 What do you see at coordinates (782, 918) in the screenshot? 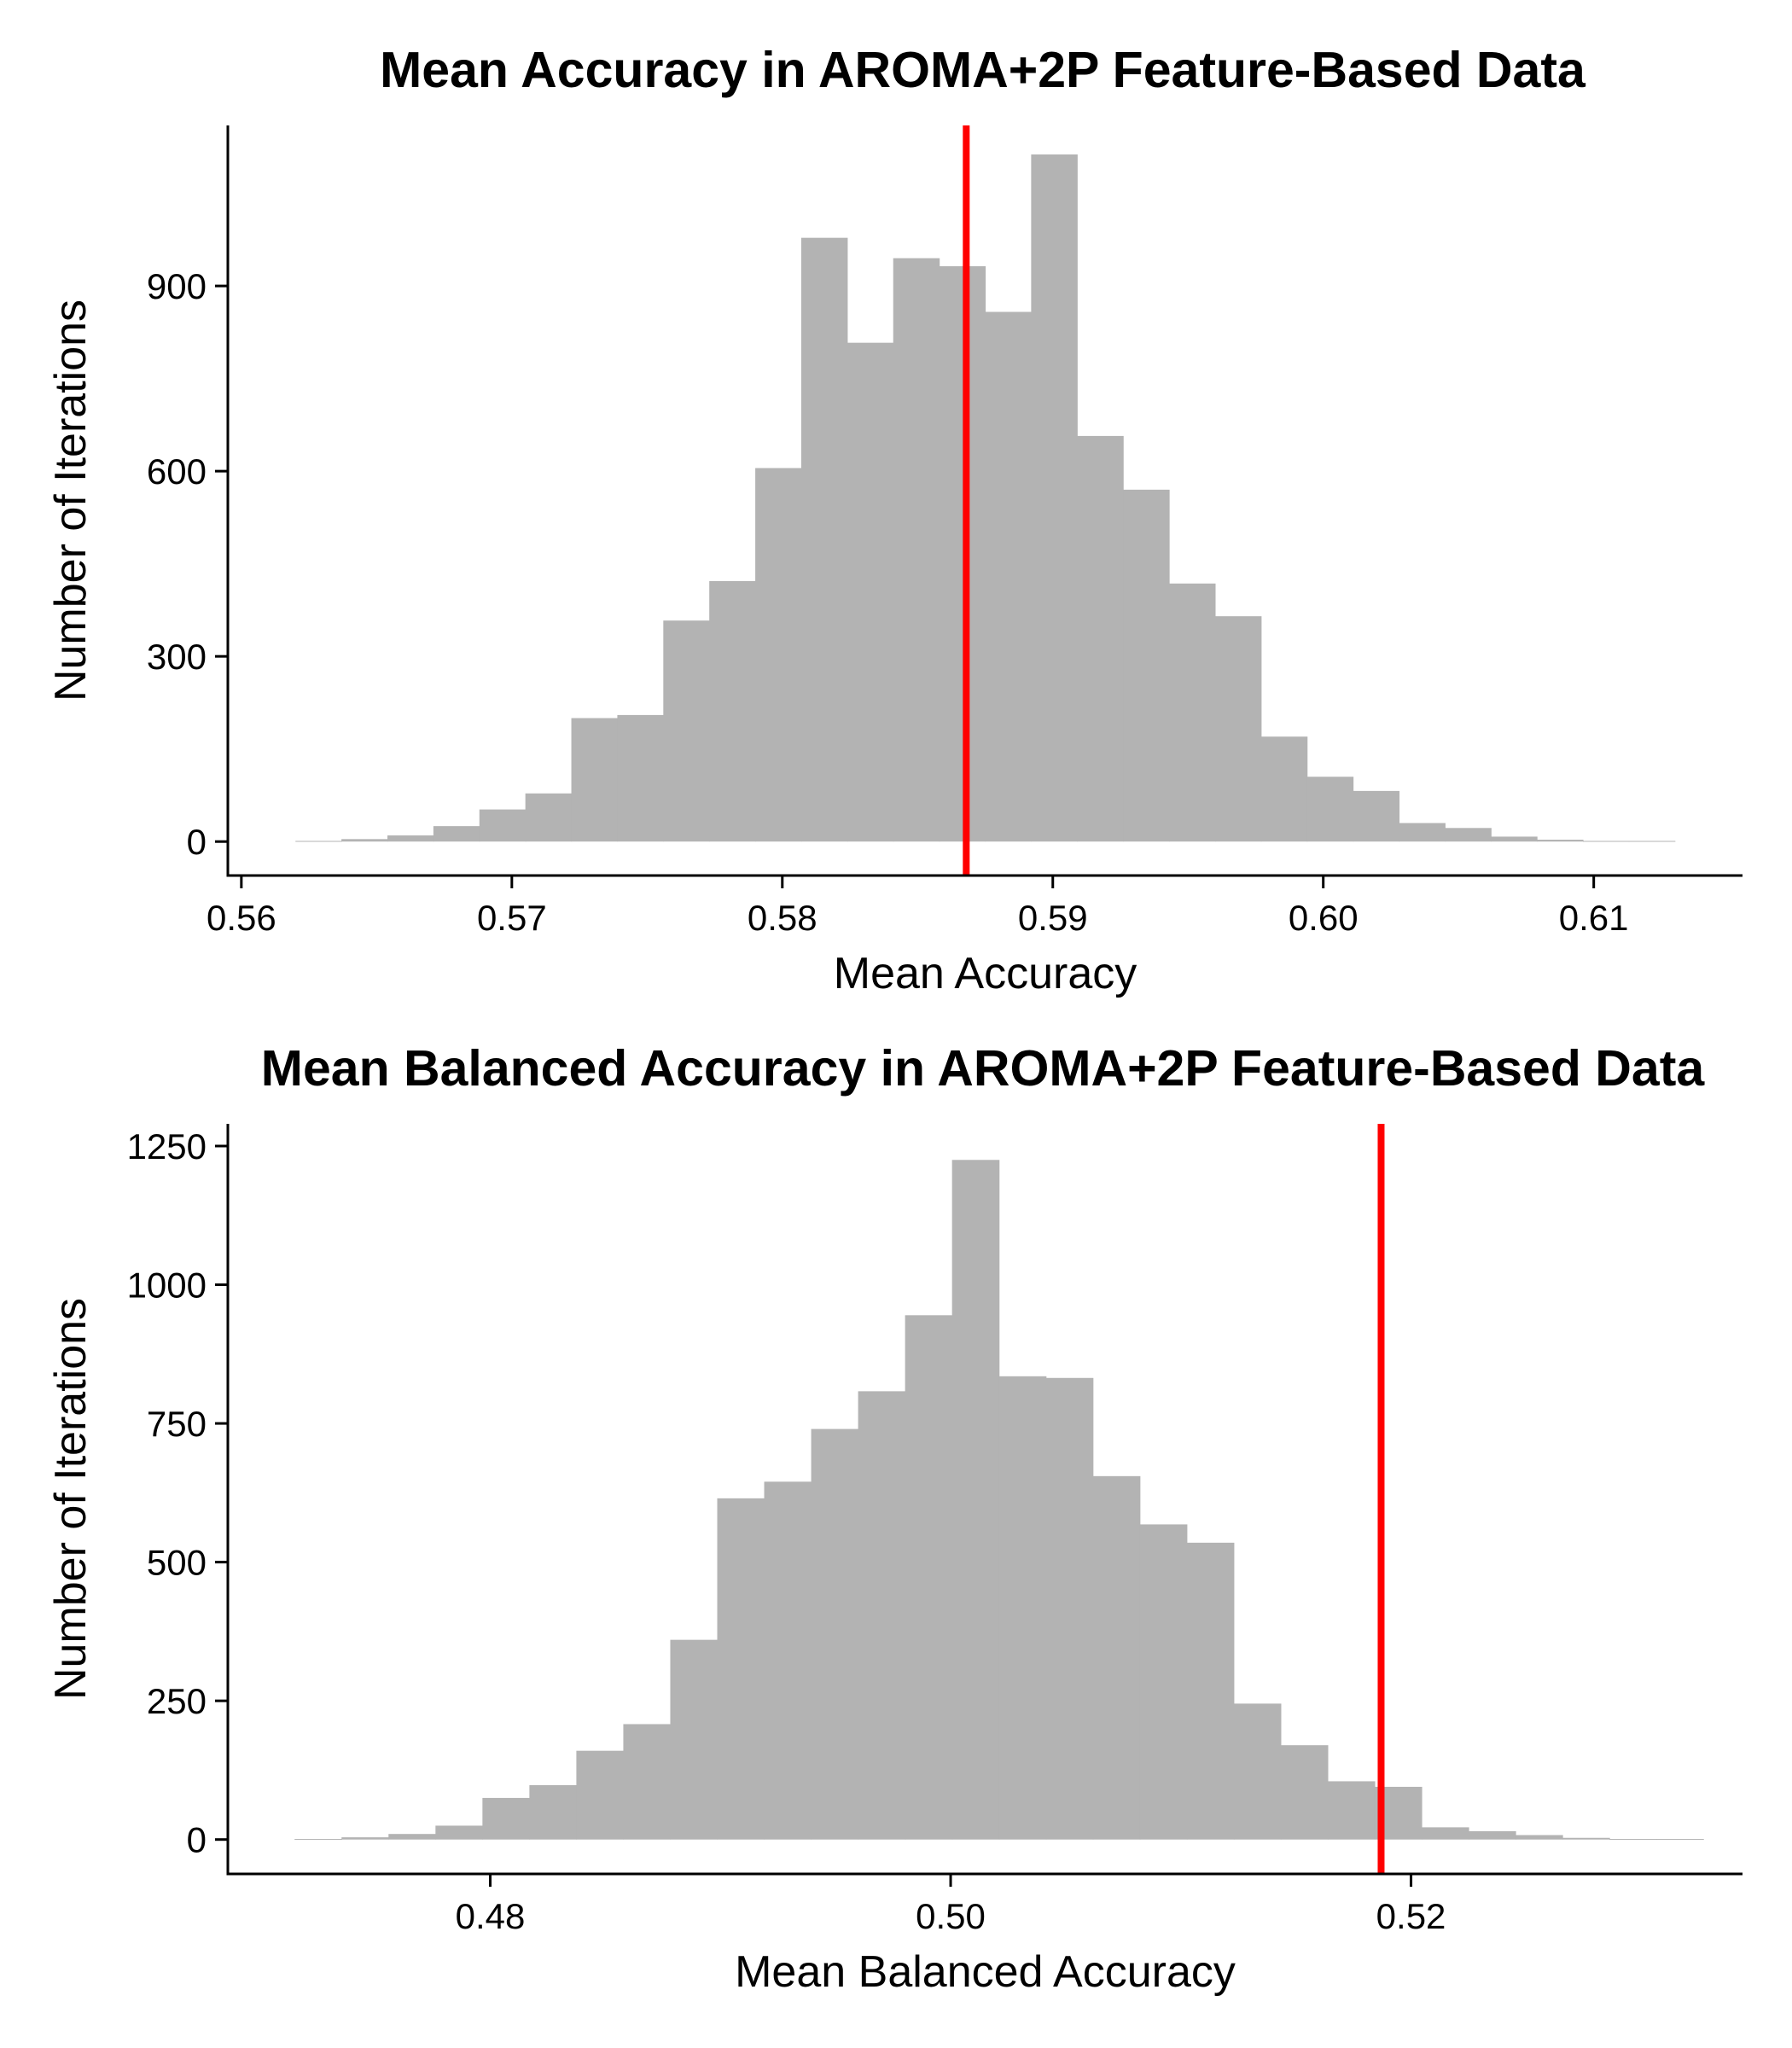
I see `accuracy-x-tick-label: 0.58` at bounding box center [782, 918].